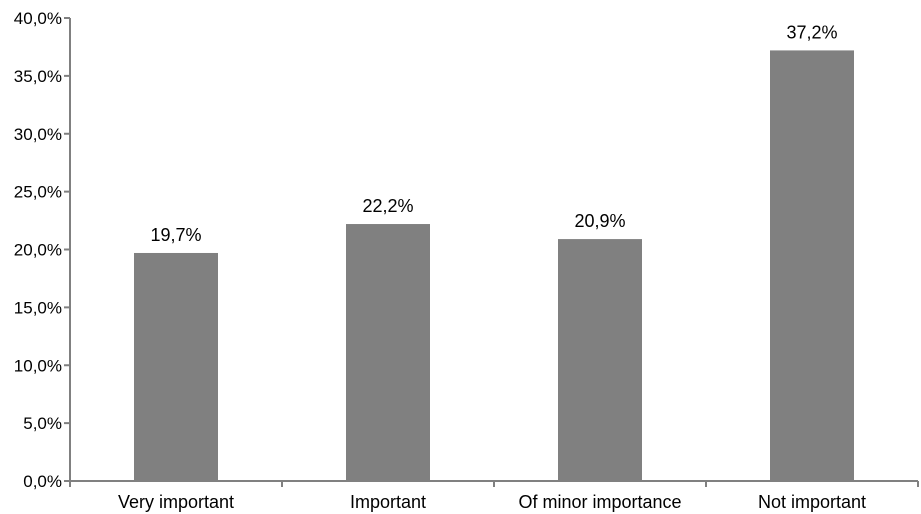  Describe the element at coordinates (812, 502) in the screenshot. I see `category-label: Not important` at that location.